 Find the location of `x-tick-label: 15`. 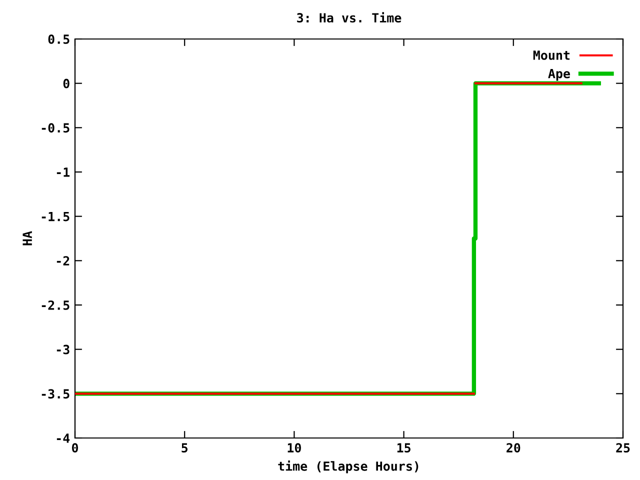

x-tick-label: 15 is located at coordinates (403, 448).